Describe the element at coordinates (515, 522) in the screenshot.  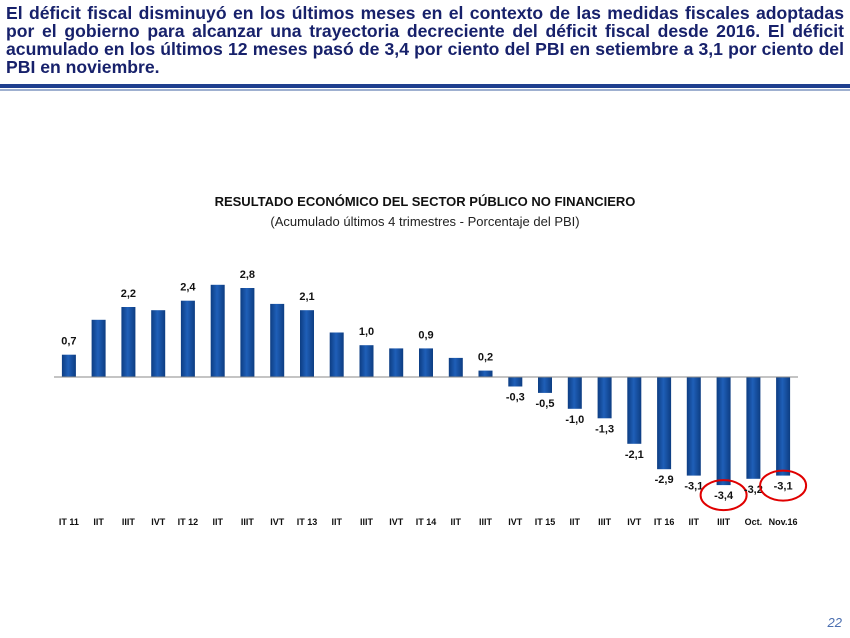
I see `tick-label-16: IVT` at that location.